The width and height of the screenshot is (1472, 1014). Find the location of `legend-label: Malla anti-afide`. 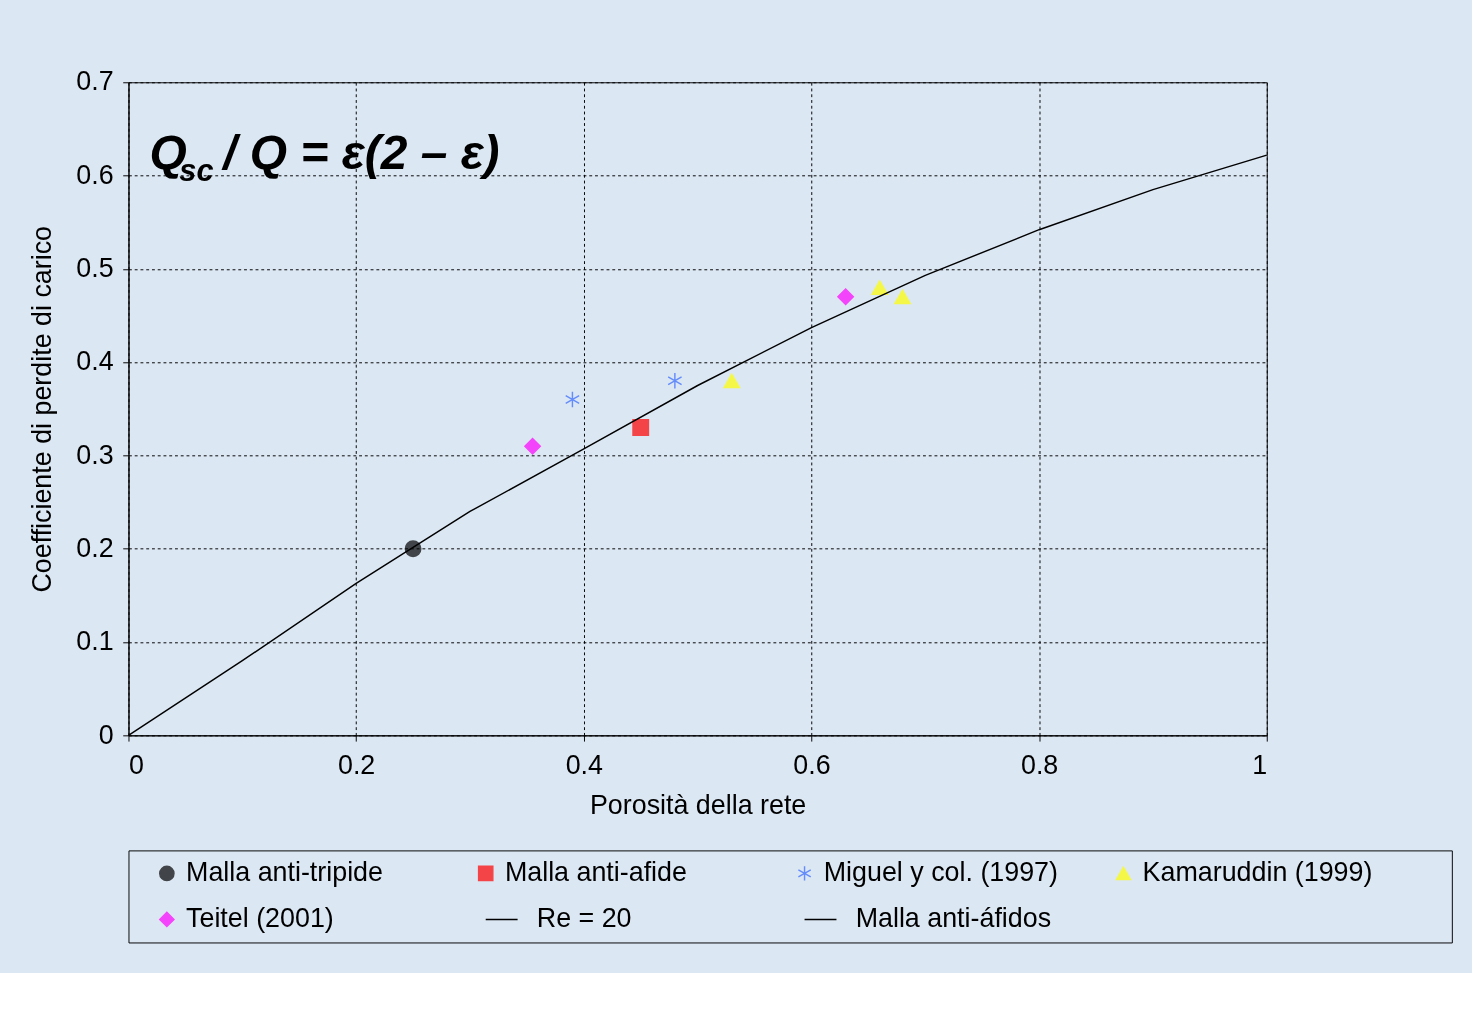

legend-label: Malla anti-afide is located at coordinates (595, 872).